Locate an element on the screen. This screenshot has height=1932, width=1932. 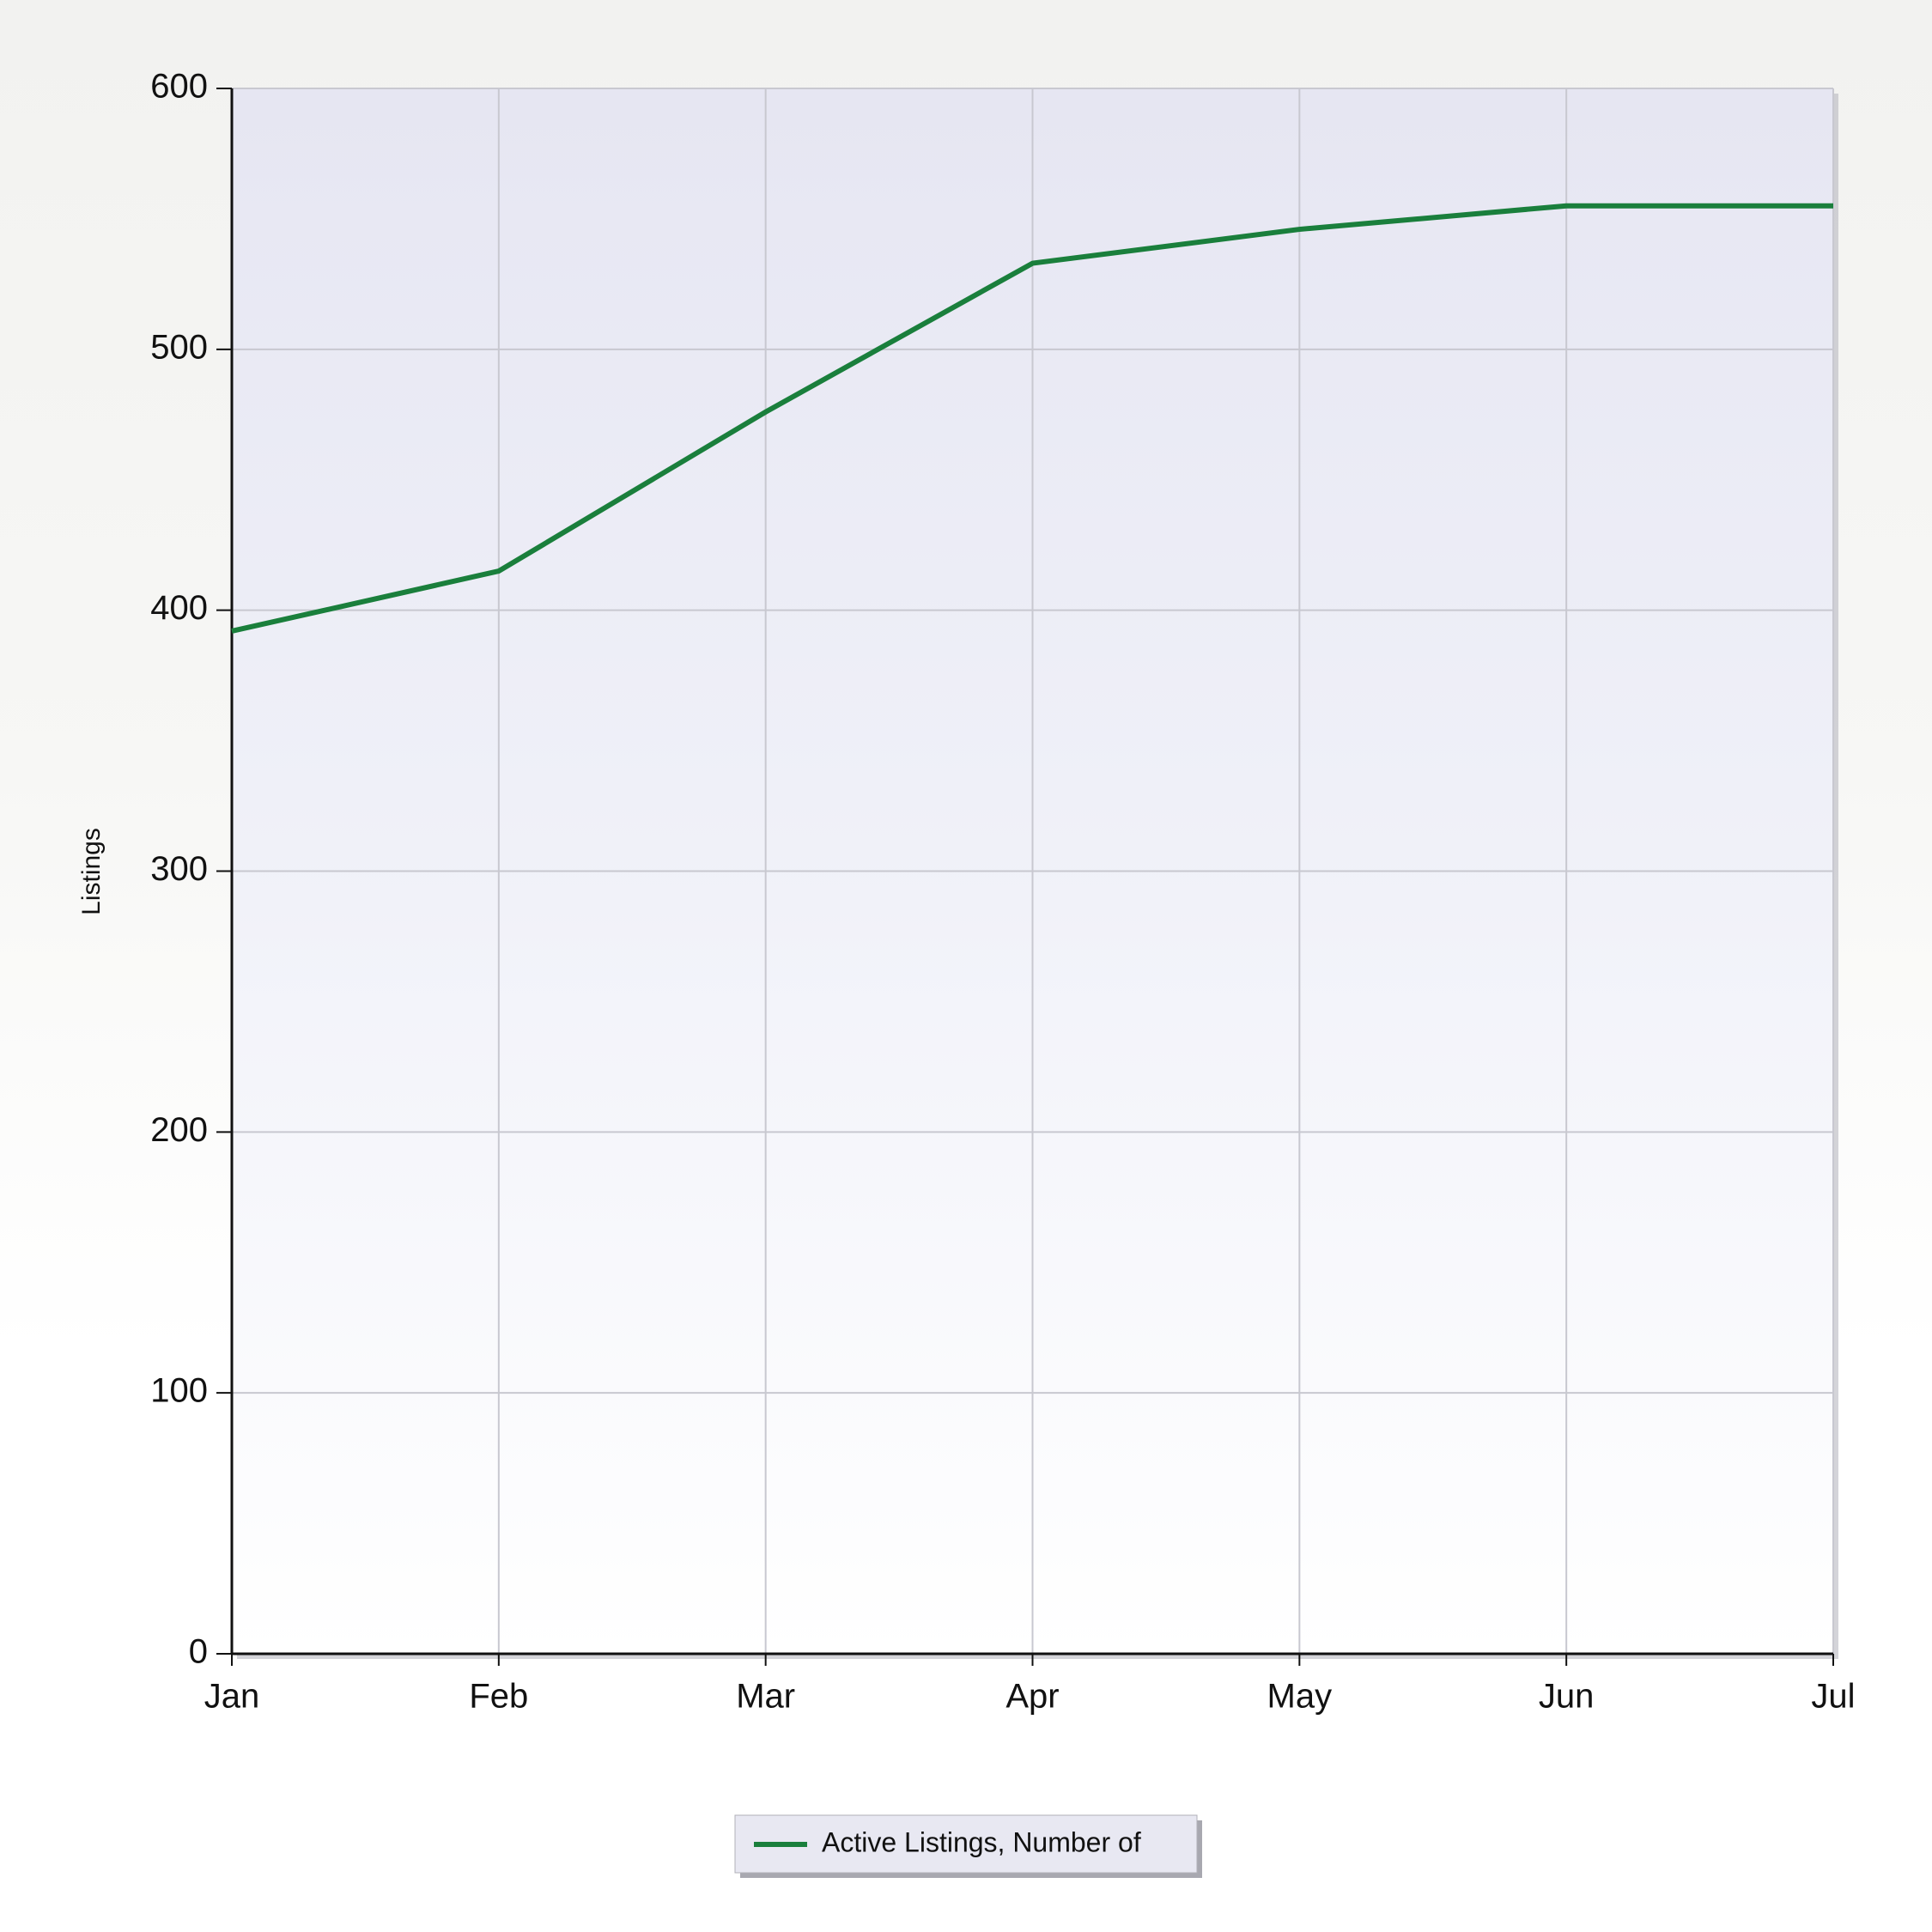
legend is located at coordinates (966, 1844).